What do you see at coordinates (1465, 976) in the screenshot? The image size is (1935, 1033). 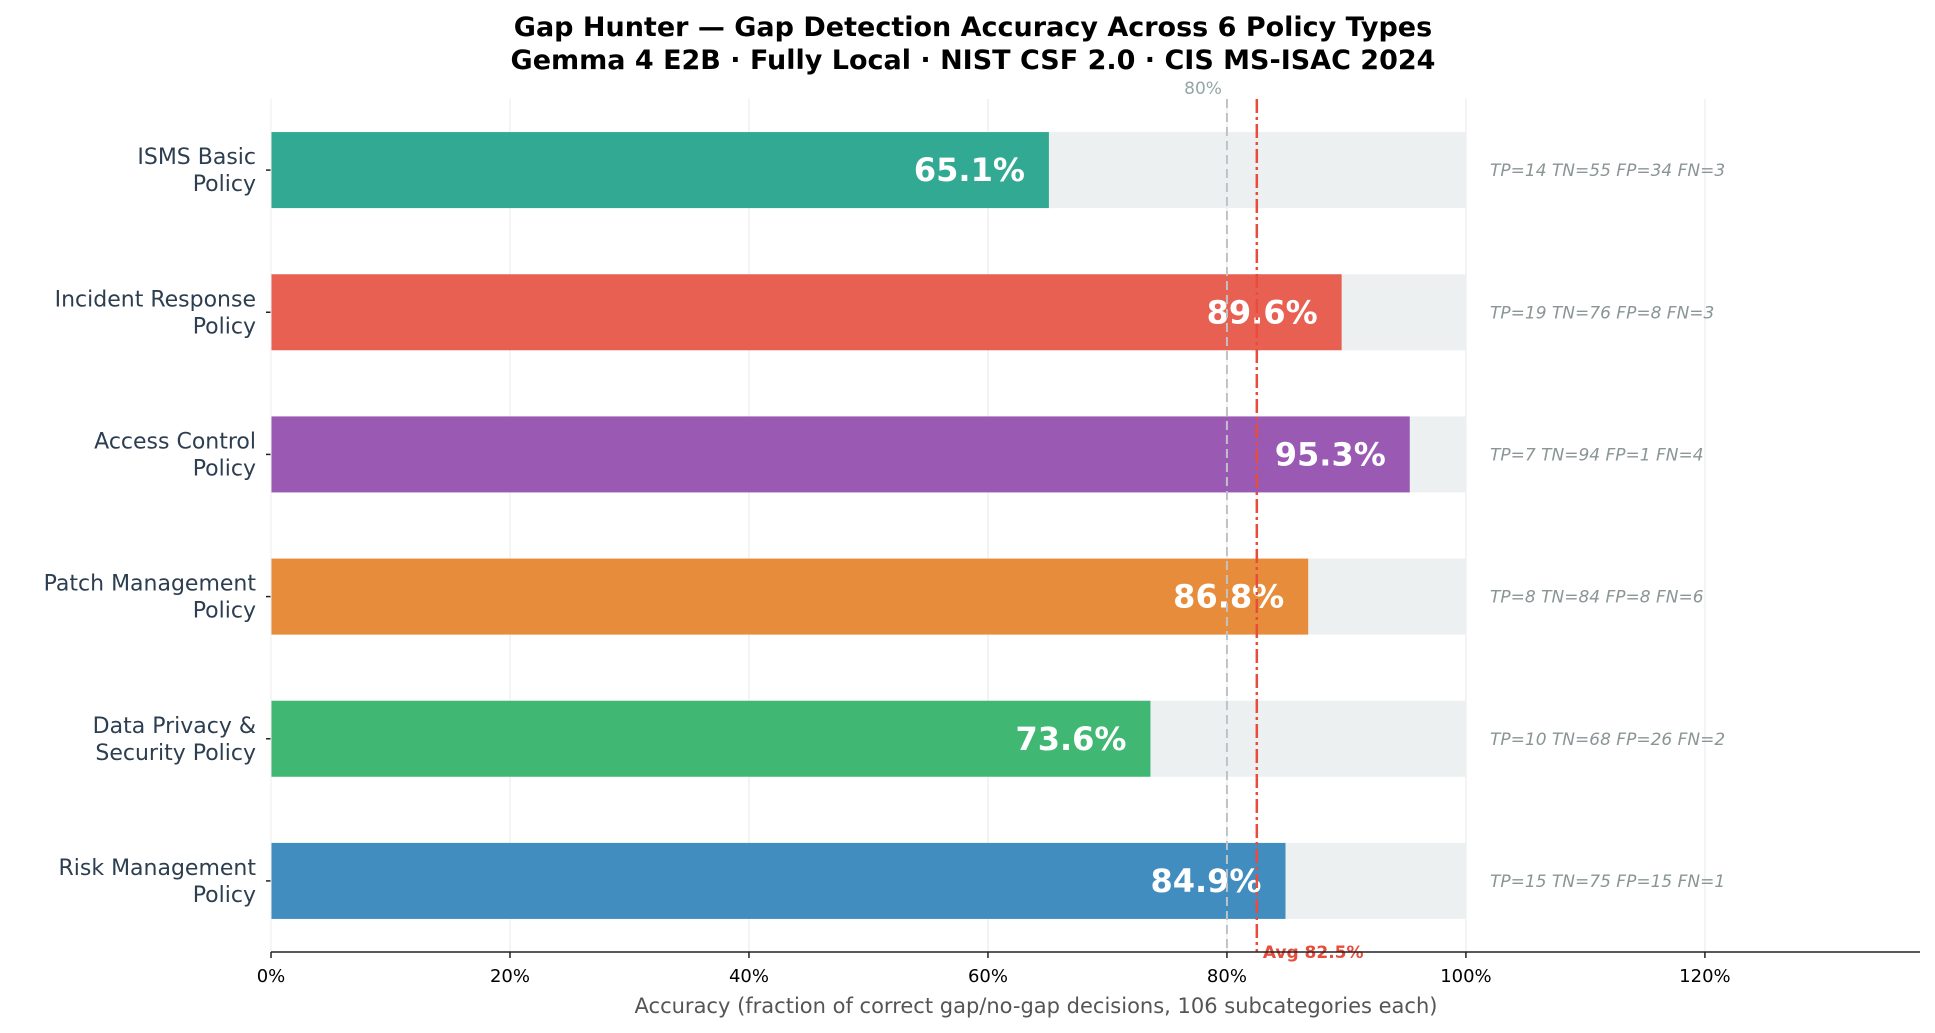 I see `x-tick-label: 100%` at bounding box center [1465, 976].